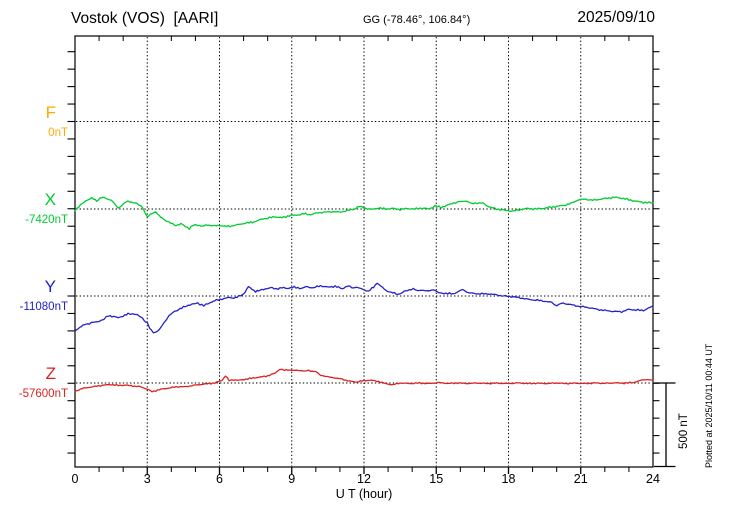  I want to click on trace-X, so click(364, 213).